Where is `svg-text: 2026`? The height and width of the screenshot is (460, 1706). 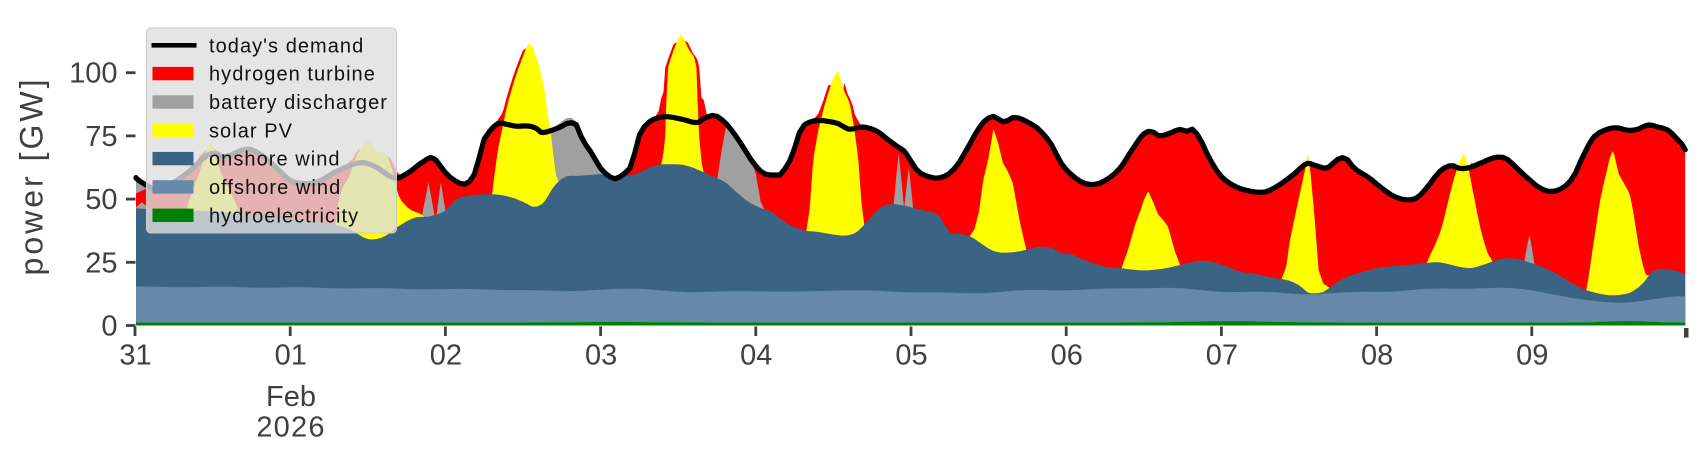 svg-text: 2026 is located at coordinates (290, 428).